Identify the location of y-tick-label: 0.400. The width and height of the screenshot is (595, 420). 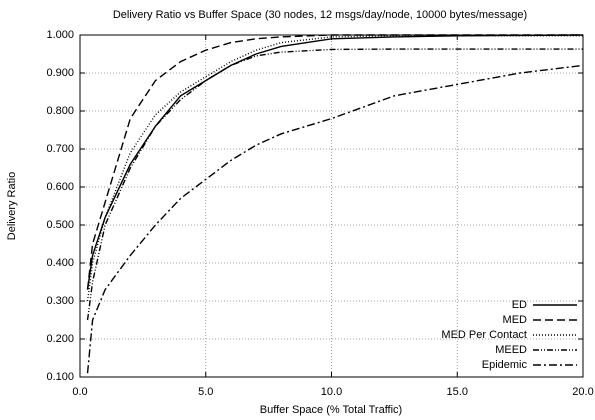
(60, 263).